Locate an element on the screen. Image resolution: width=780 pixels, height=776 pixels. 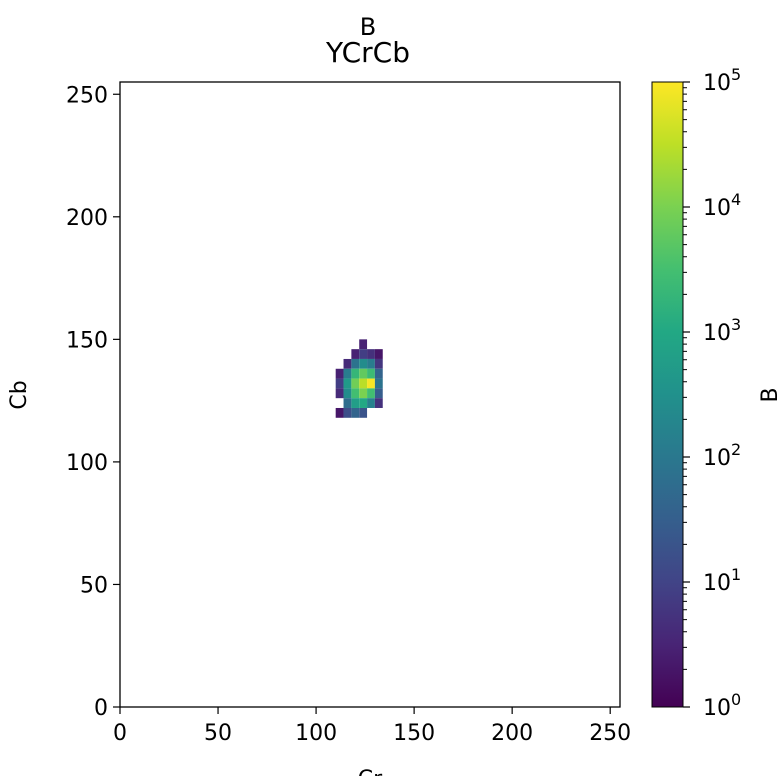
colorbar-tick-label: 10³ is located at coordinates (722, 330).